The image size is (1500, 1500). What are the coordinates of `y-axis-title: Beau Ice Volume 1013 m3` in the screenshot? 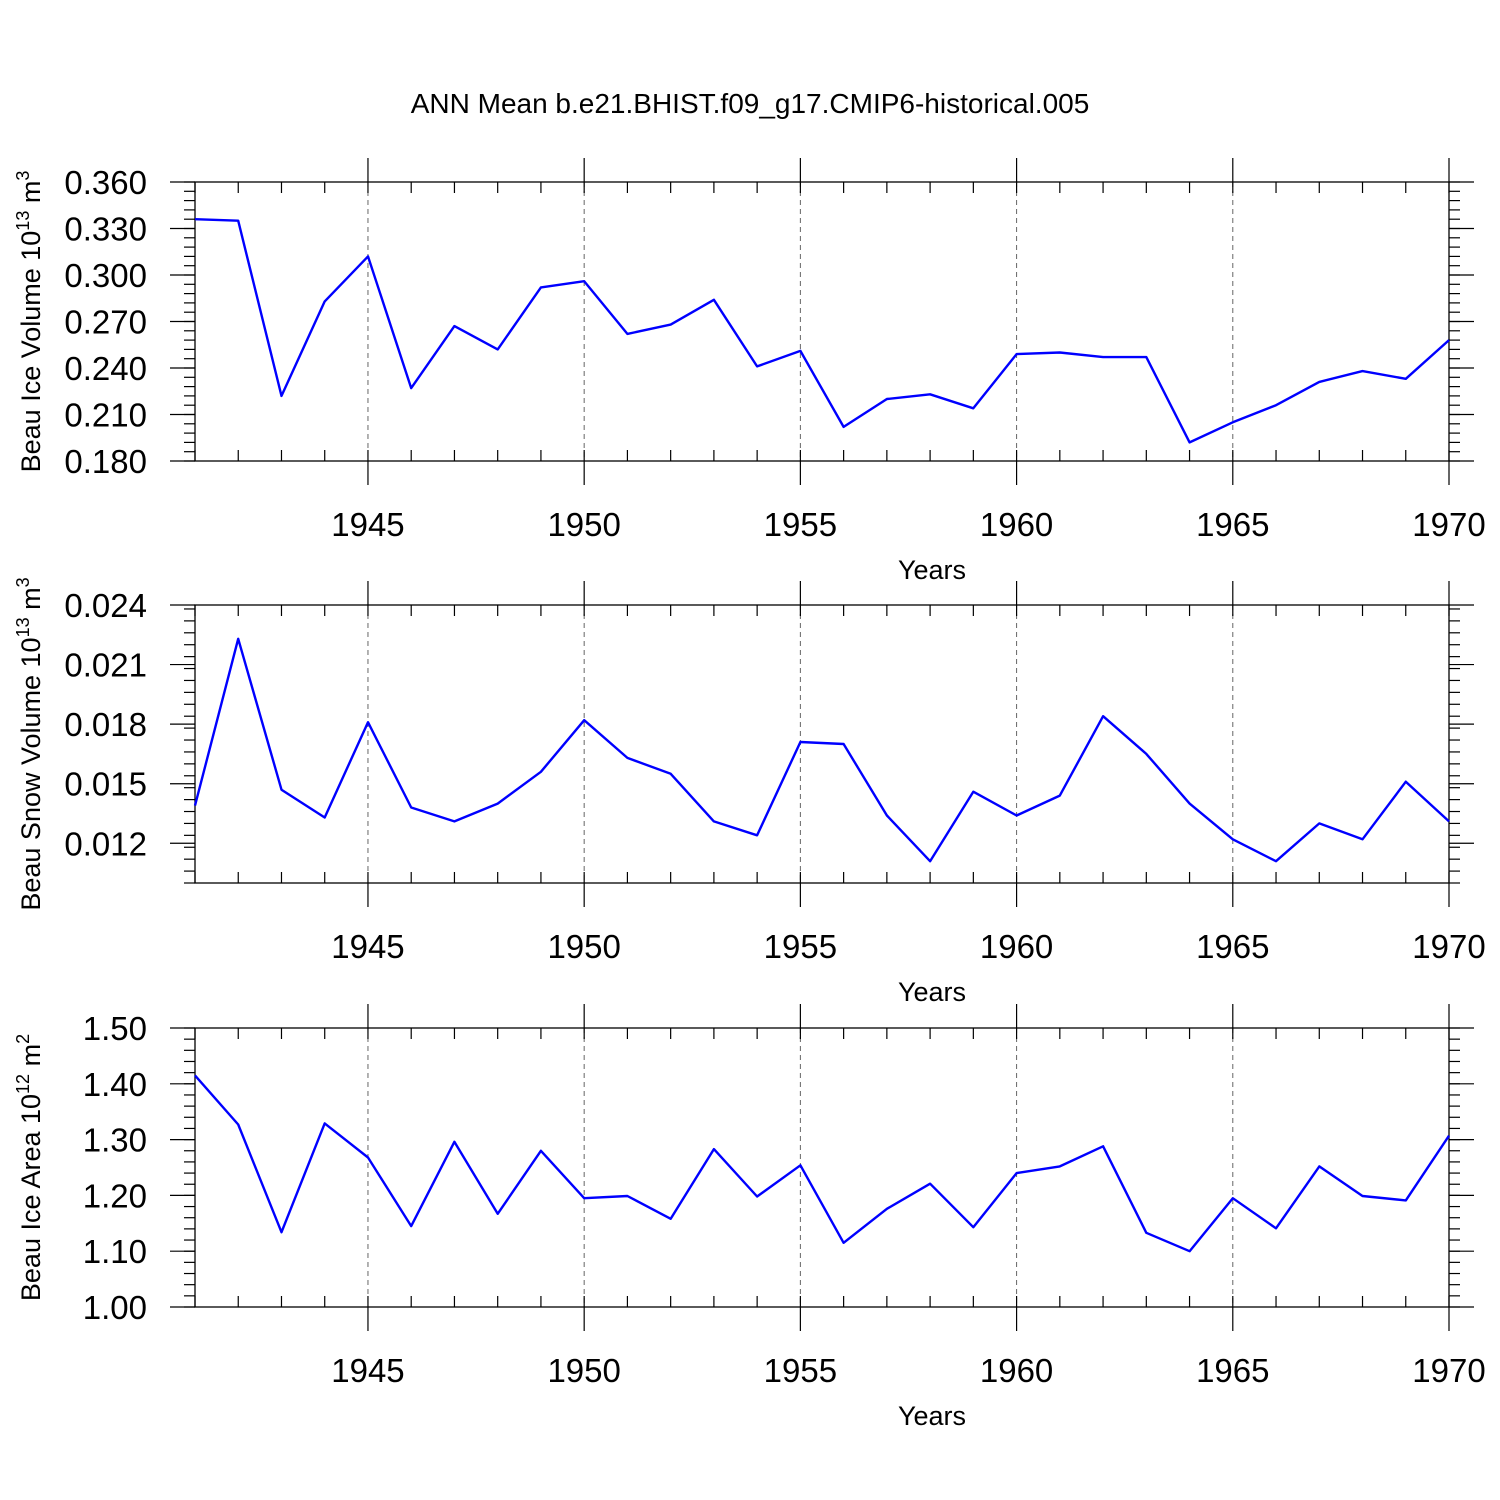 It's located at (29, 322).